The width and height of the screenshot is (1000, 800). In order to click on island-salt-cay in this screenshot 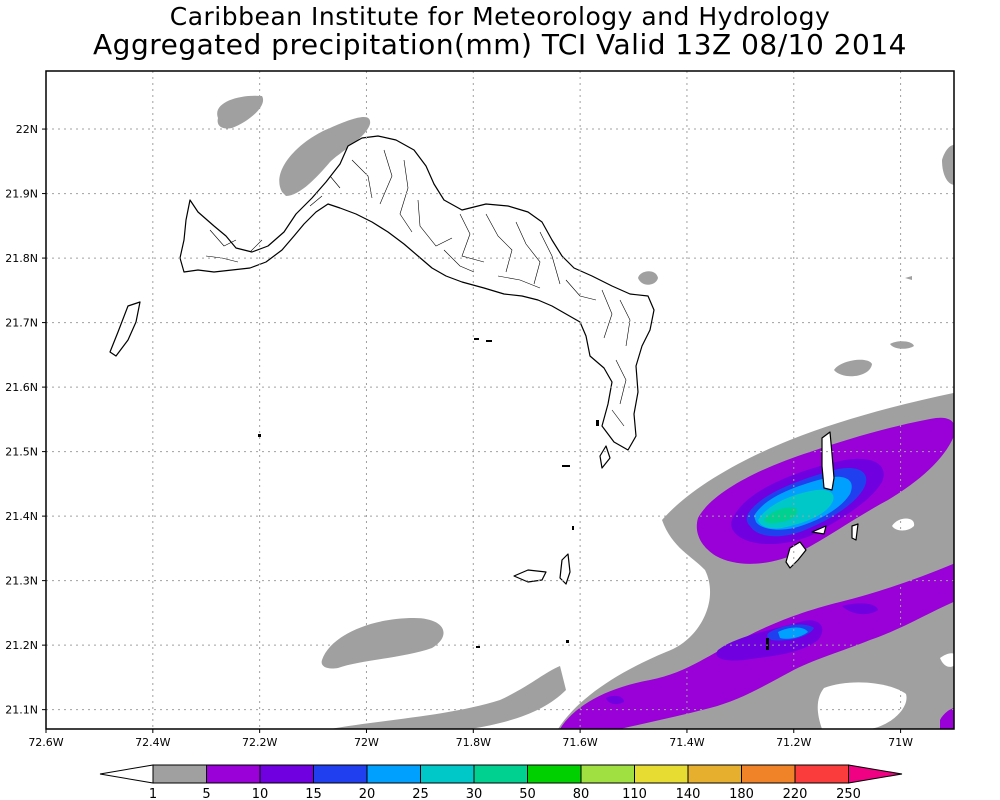, I will do `click(796, 555)`.